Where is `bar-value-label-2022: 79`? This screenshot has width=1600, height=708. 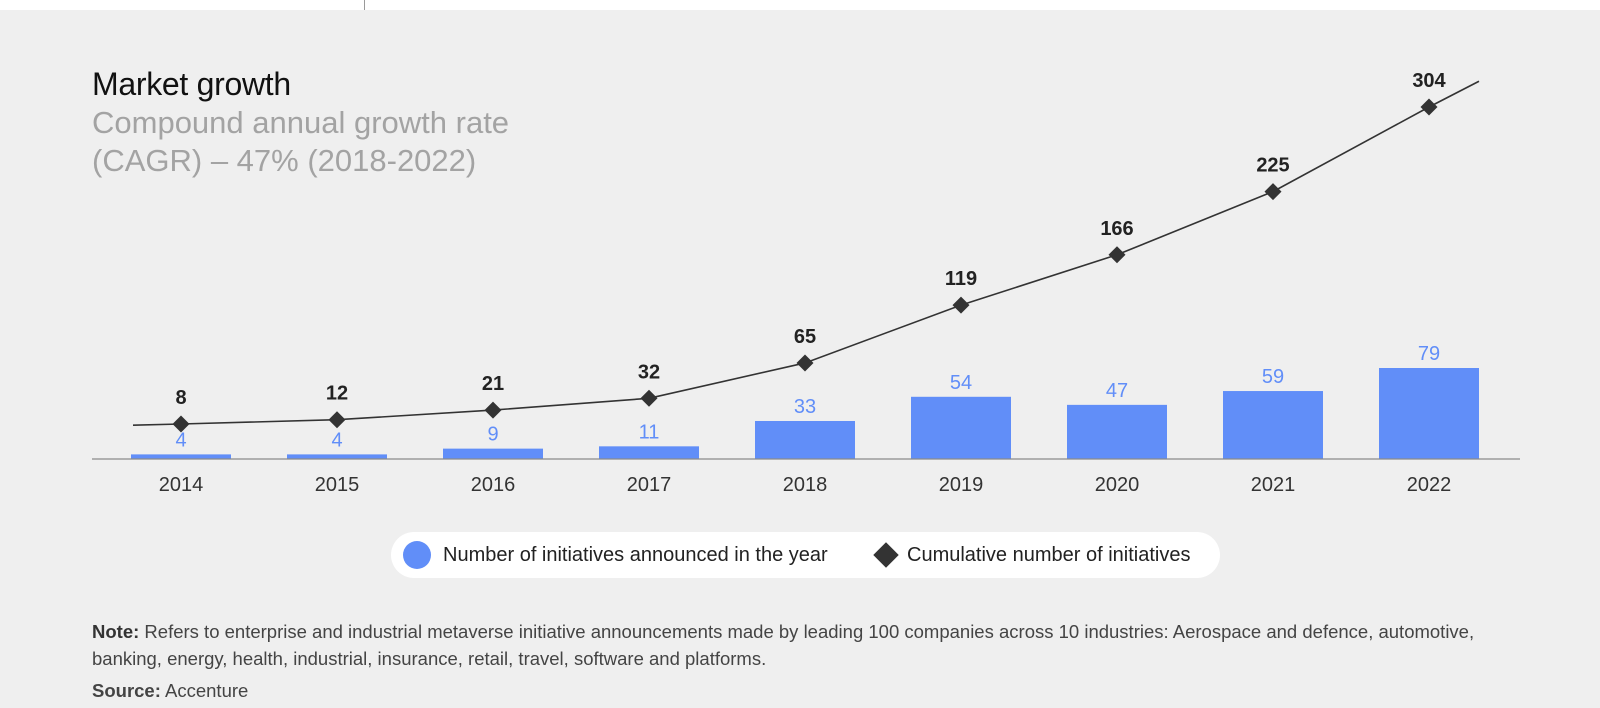 bar-value-label-2022: 79 is located at coordinates (1429, 354).